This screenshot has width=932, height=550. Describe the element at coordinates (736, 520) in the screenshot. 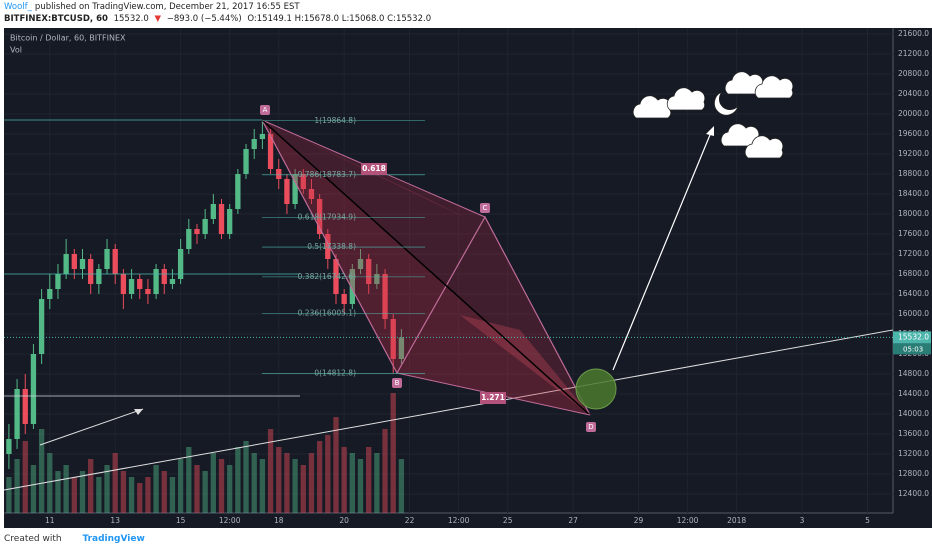

I see `x-tick-label: 2018` at that location.